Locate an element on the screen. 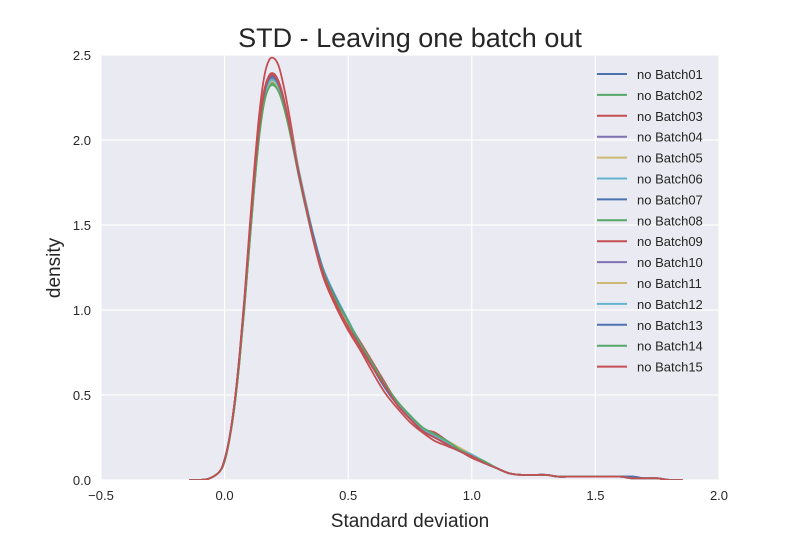  legend-item-no-batch14: no Batch14 is located at coordinates (650, 346).